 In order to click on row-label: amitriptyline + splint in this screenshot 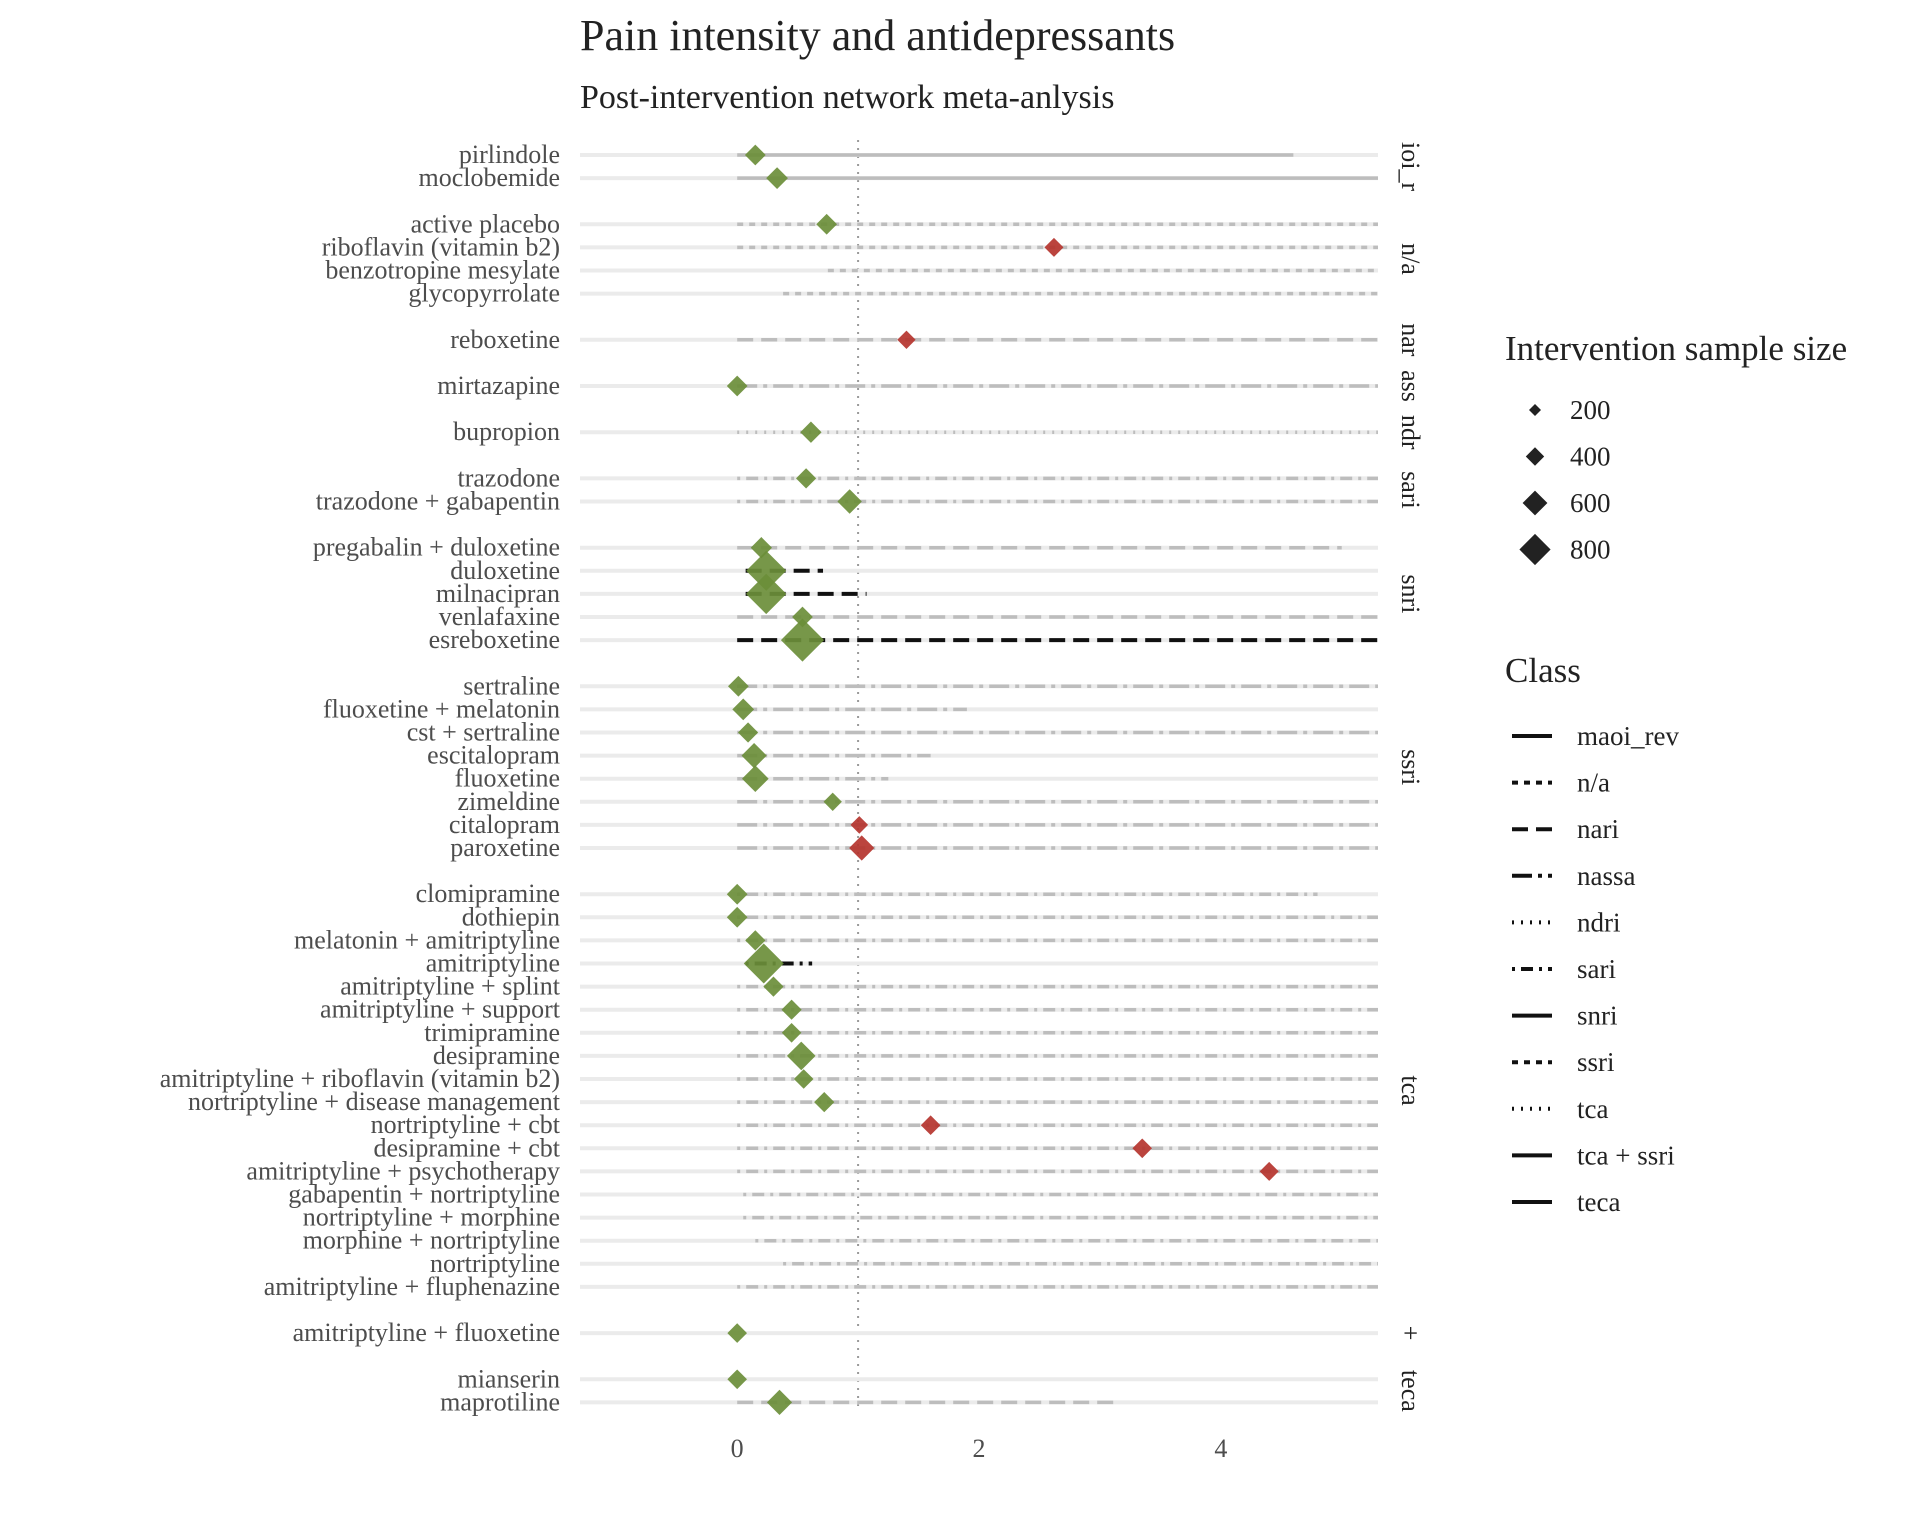, I will do `click(450, 986)`.